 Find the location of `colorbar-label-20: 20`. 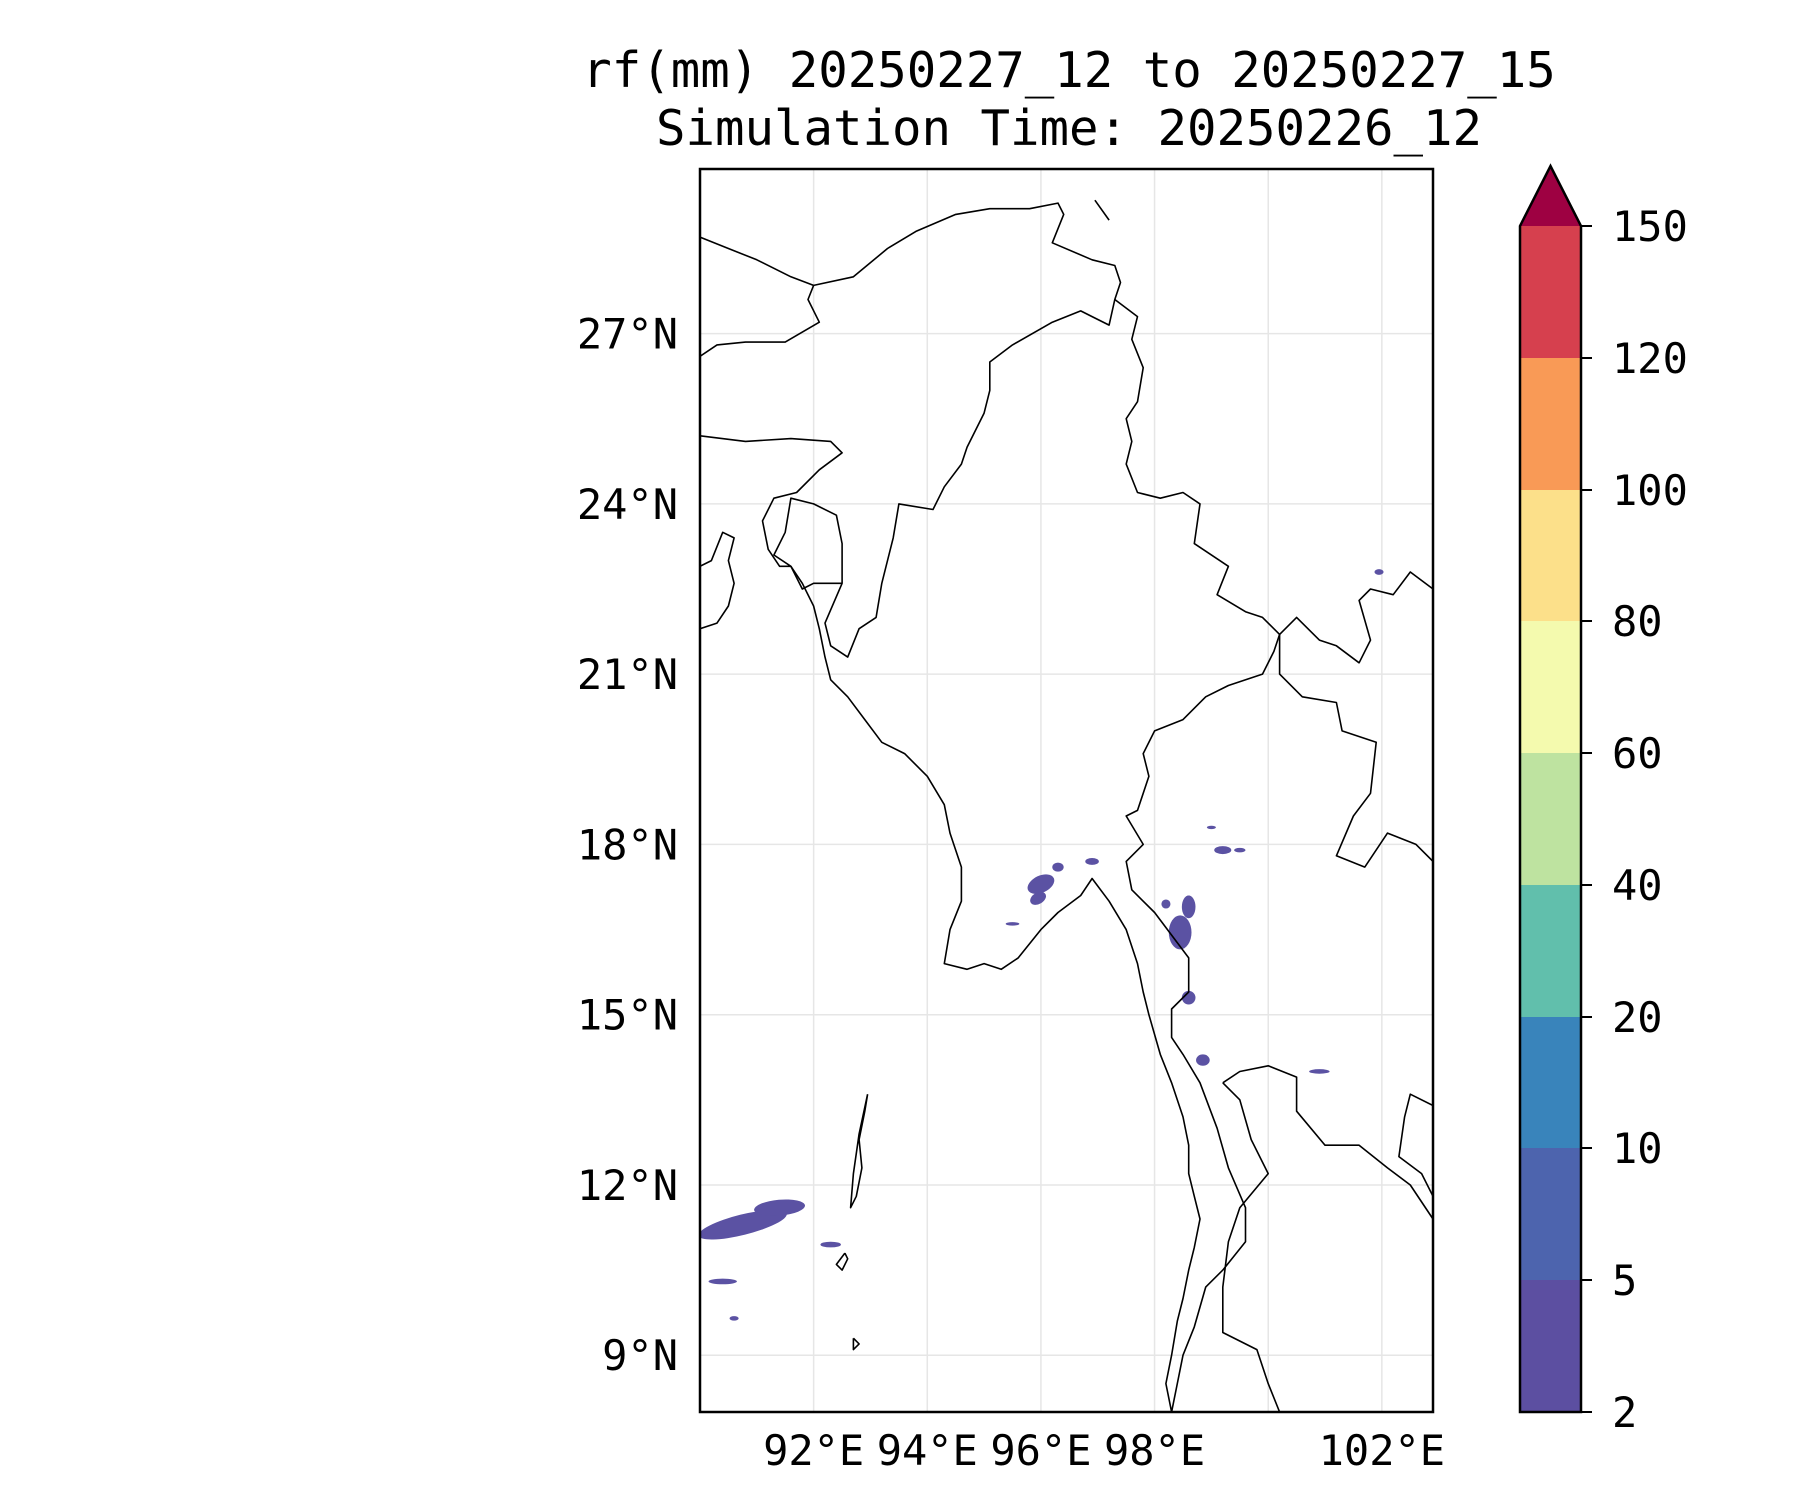

colorbar-label-20: 20 is located at coordinates (1637, 1017).